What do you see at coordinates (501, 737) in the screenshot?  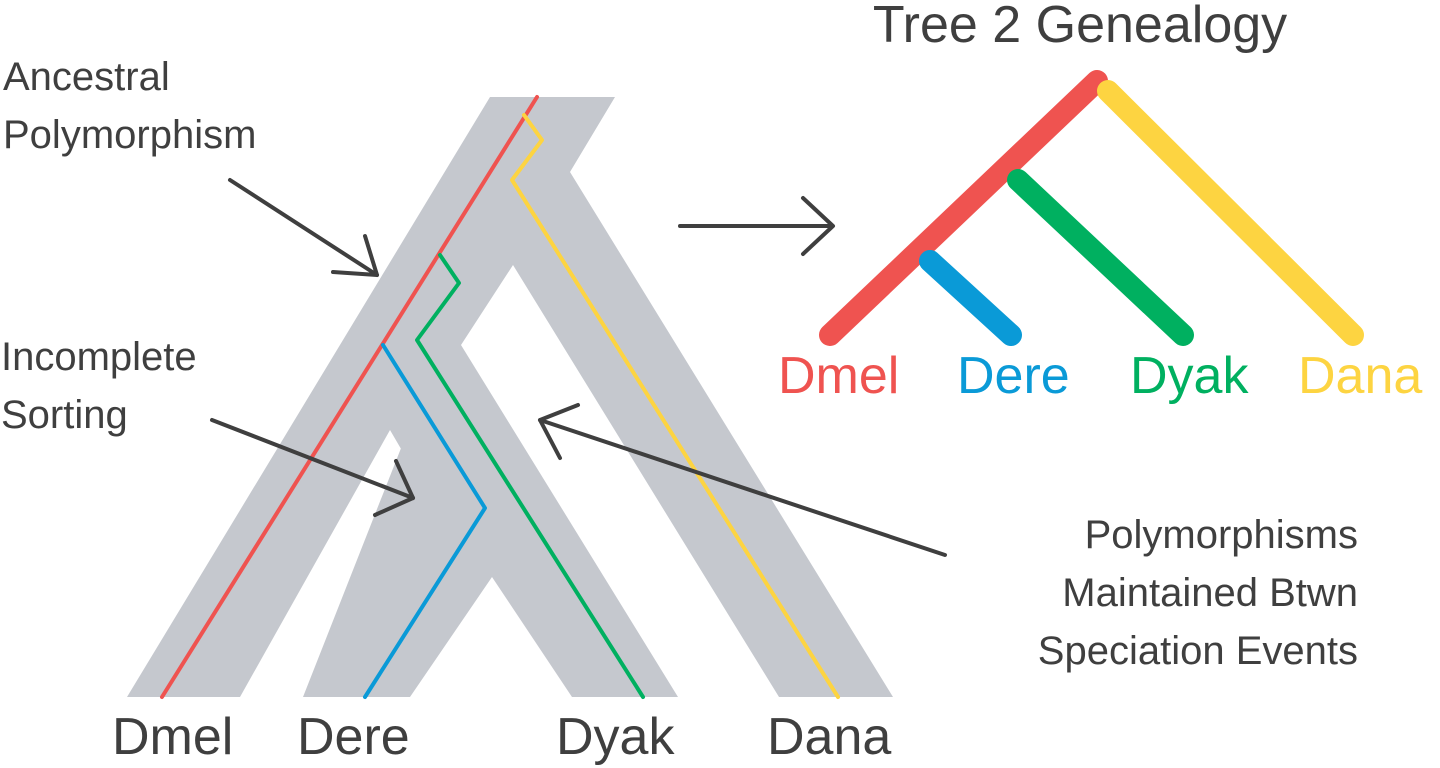 I see `species-tree-tip-labels: Dmel Dere Dyak Dana` at bounding box center [501, 737].